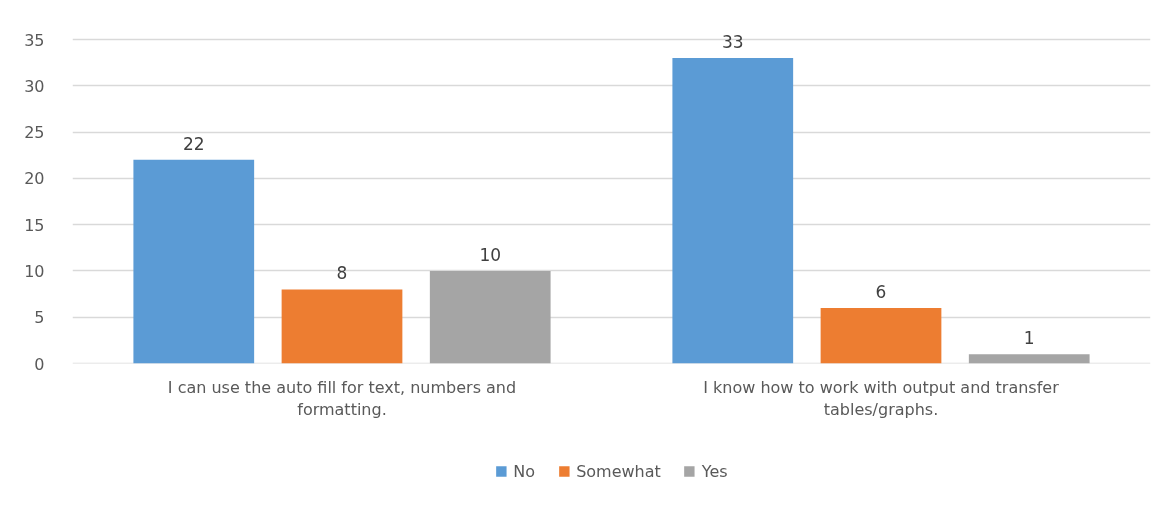  What do you see at coordinates (881, 398) in the screenshot?
I see `x-tick-label: I know how to work with output and transfer tables/graphs.` at bounding box center [881, 398].